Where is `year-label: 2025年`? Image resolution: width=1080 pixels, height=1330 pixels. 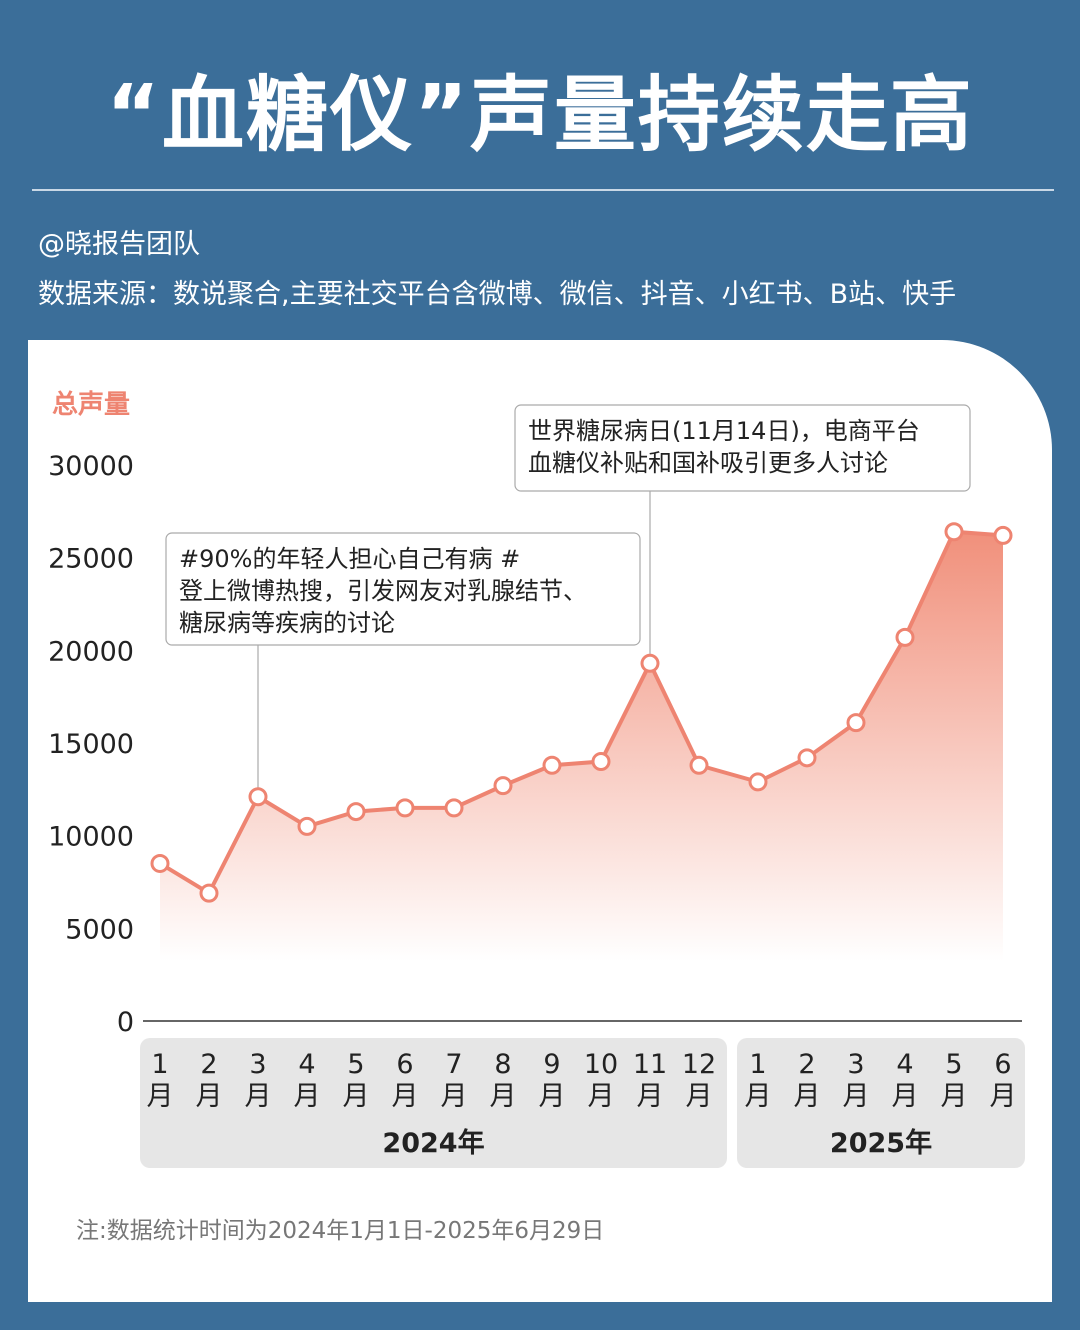 year-label: 2025年 is located at coordinates (881, 1143).